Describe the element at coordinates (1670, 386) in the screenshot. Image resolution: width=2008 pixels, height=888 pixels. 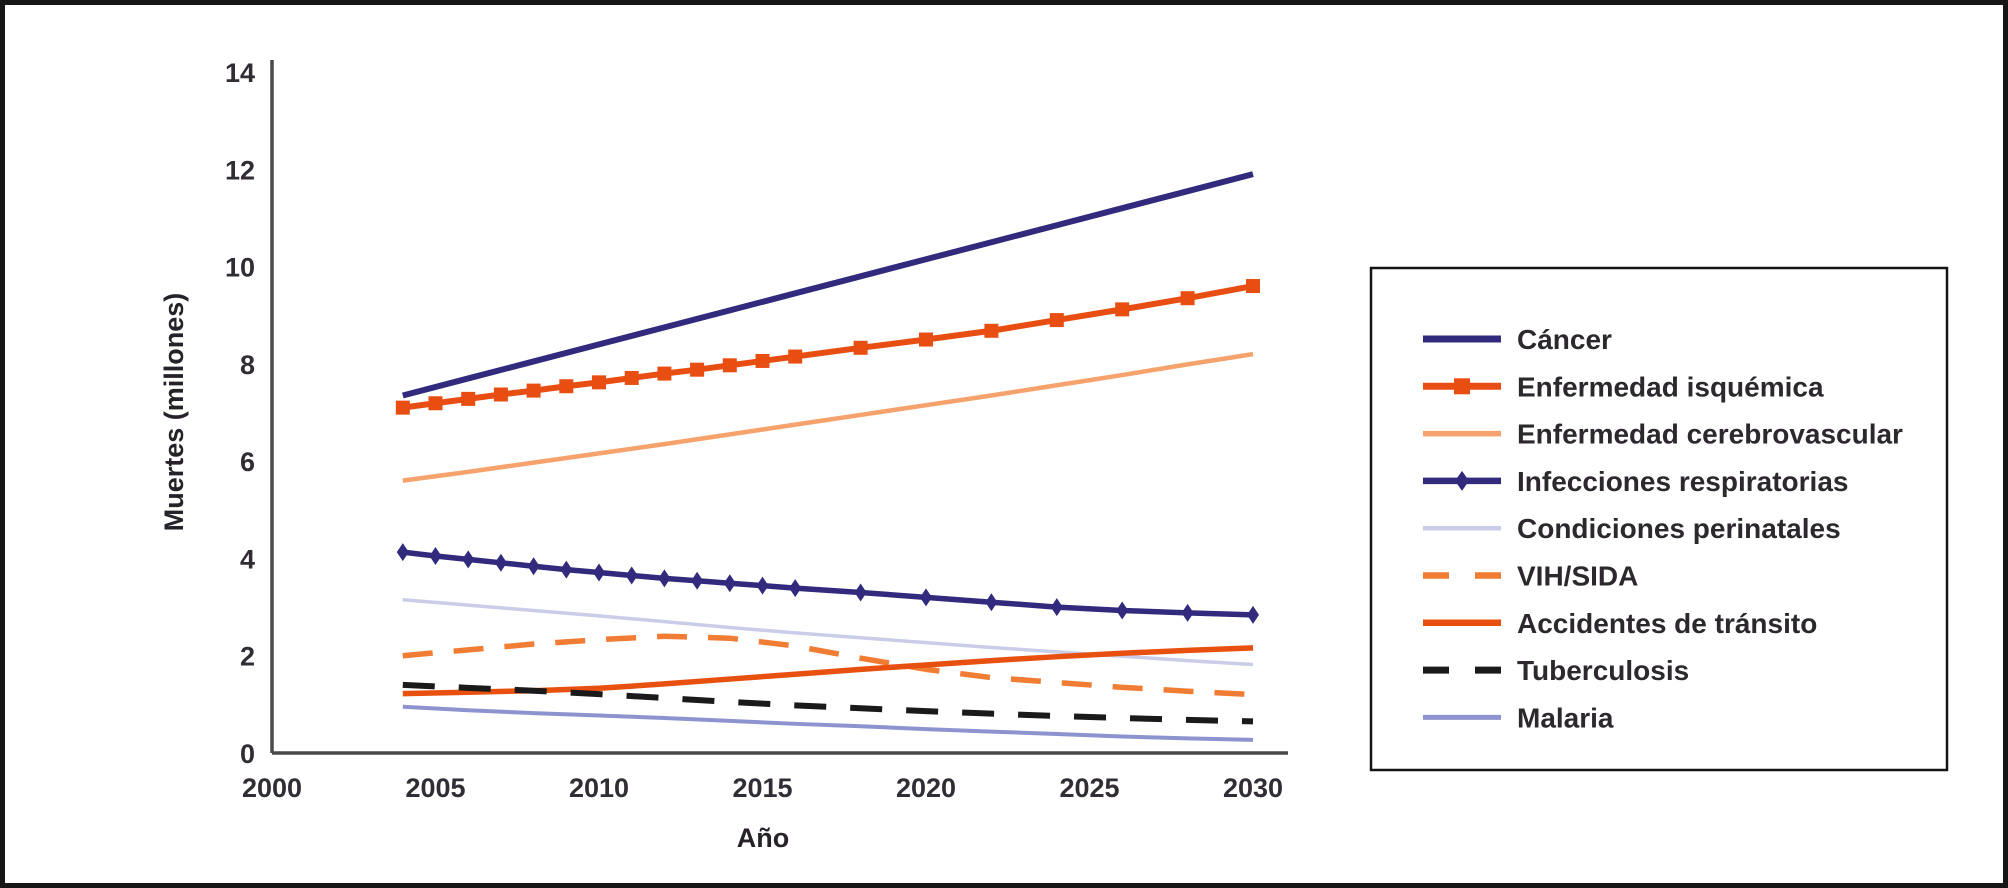
I see `legend-label: Enfermedad isquémica` at that location.